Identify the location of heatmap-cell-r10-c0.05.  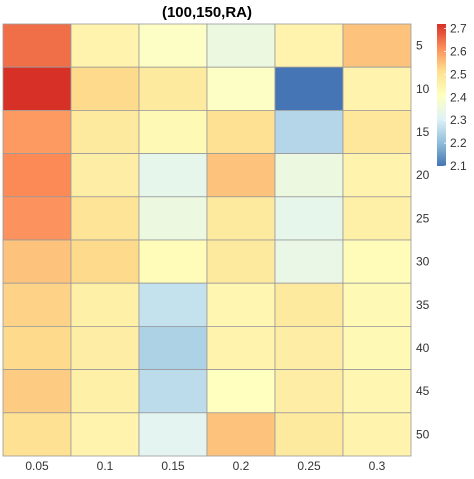
(37, 88).